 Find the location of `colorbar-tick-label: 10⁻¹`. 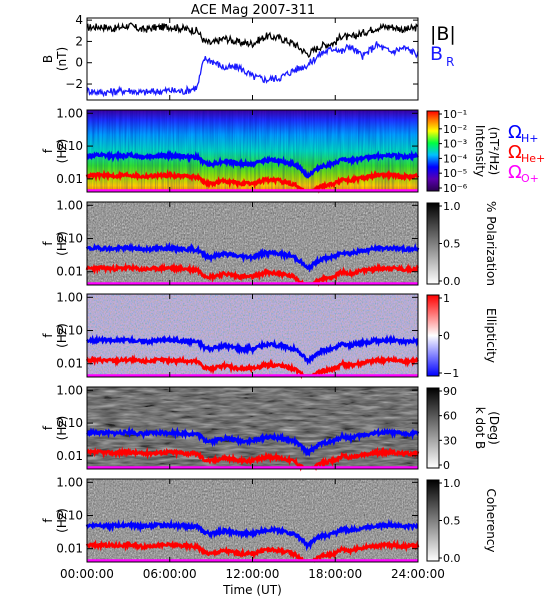

colorbar-tick-label: 10⁻¹ is located at coordinates (455, 114).